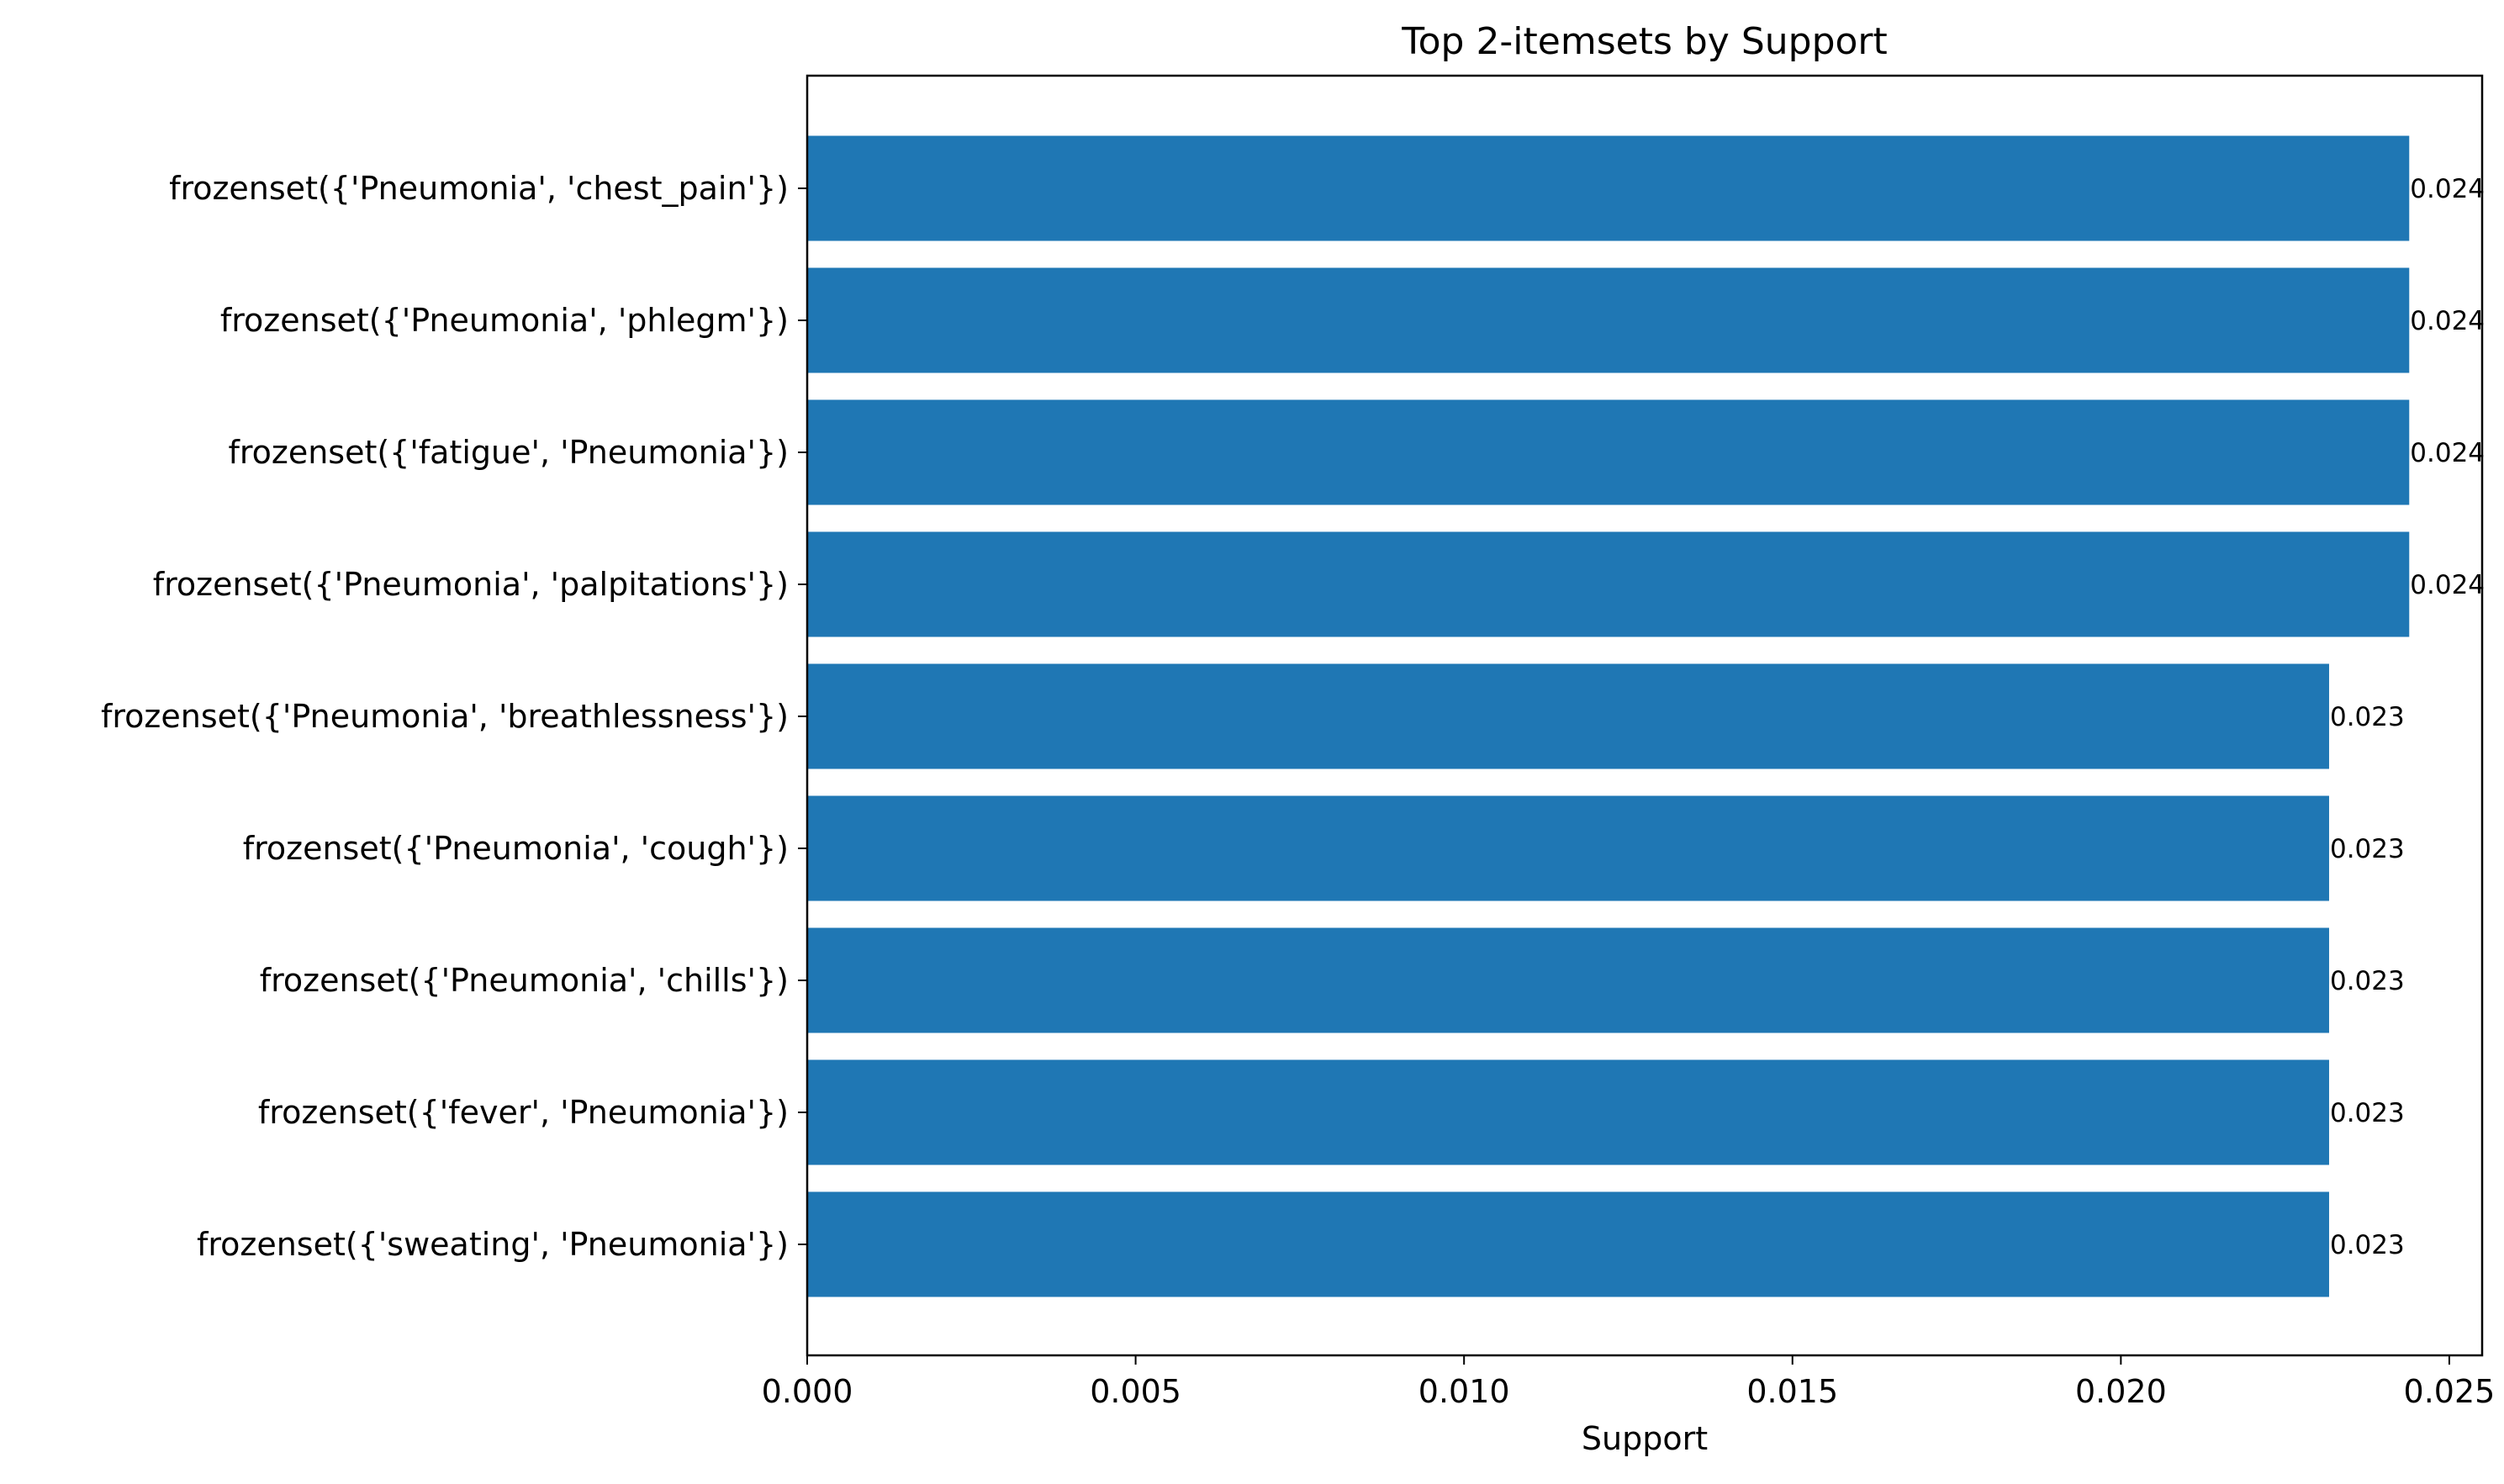 The width and height of the screenshot is (2504, 1484). I want to click on y-tick-label: frozenset({'fatigue', 'Pneumonia'}), so click(508, 452).